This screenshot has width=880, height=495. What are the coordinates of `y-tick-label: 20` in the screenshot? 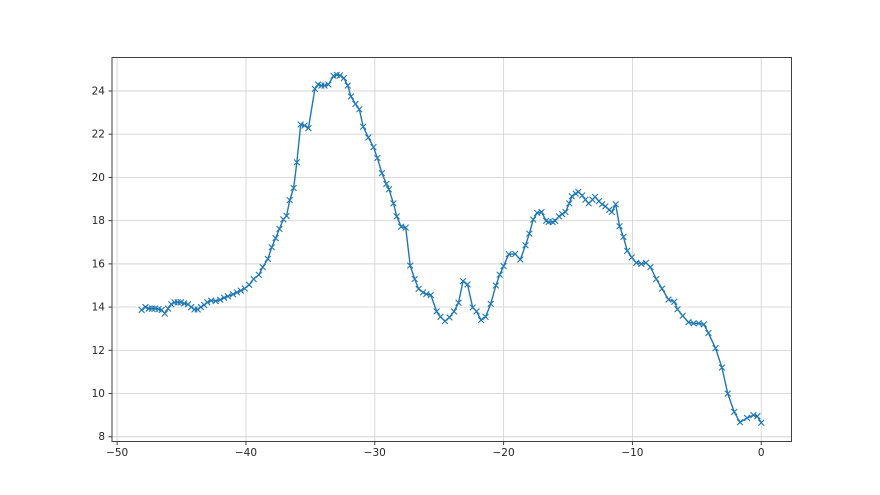 It's located at (98, 178).